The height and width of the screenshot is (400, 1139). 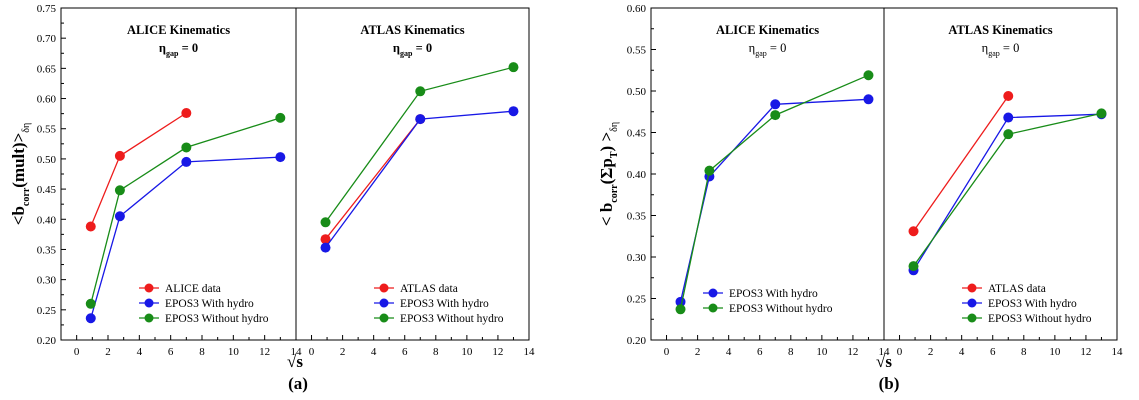 What do you see at coordinates (667, 352) in the screenshot?
I see `x-tick-label: 0` at bounding box center [667, 352].